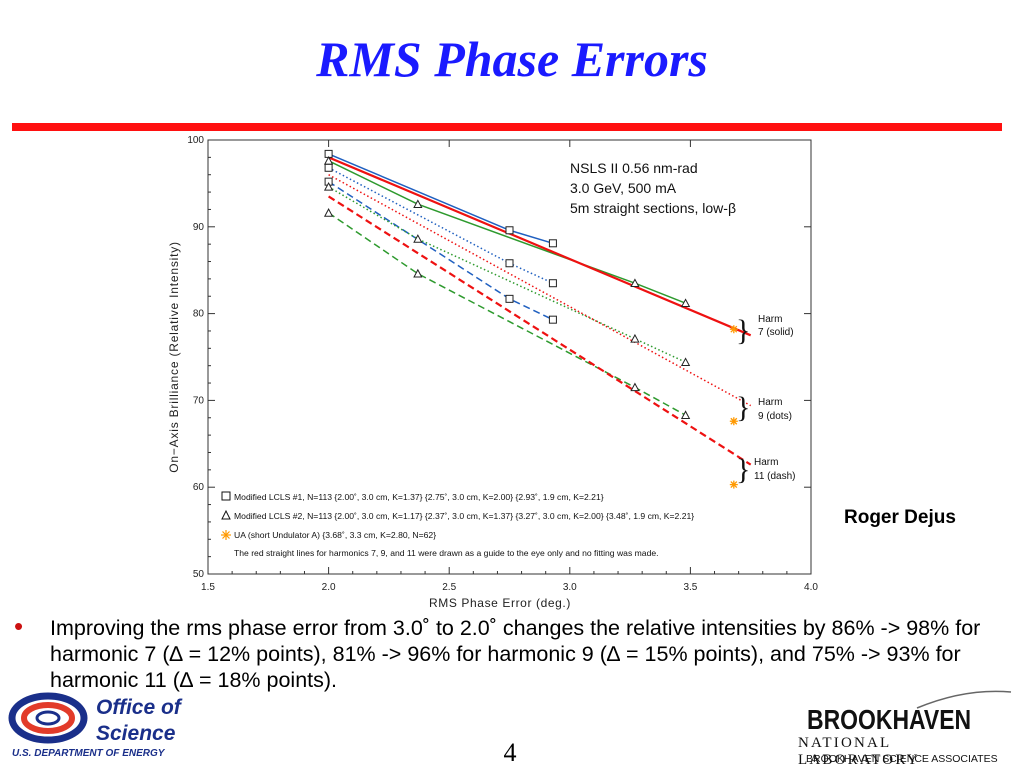  I want to click on harm-9-brace: }, so click(743, 407).